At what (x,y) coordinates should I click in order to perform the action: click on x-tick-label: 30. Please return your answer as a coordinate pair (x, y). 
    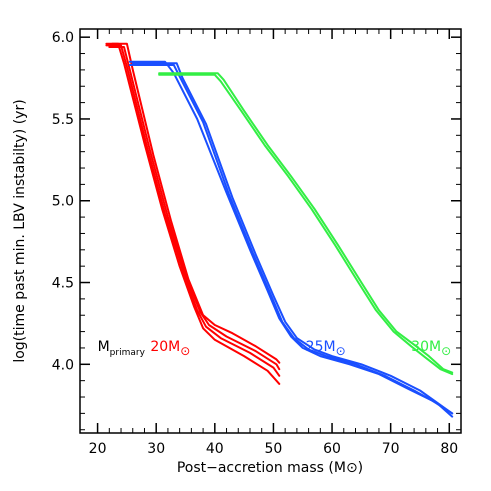
    Looking at the image, I should click on (156, 449).